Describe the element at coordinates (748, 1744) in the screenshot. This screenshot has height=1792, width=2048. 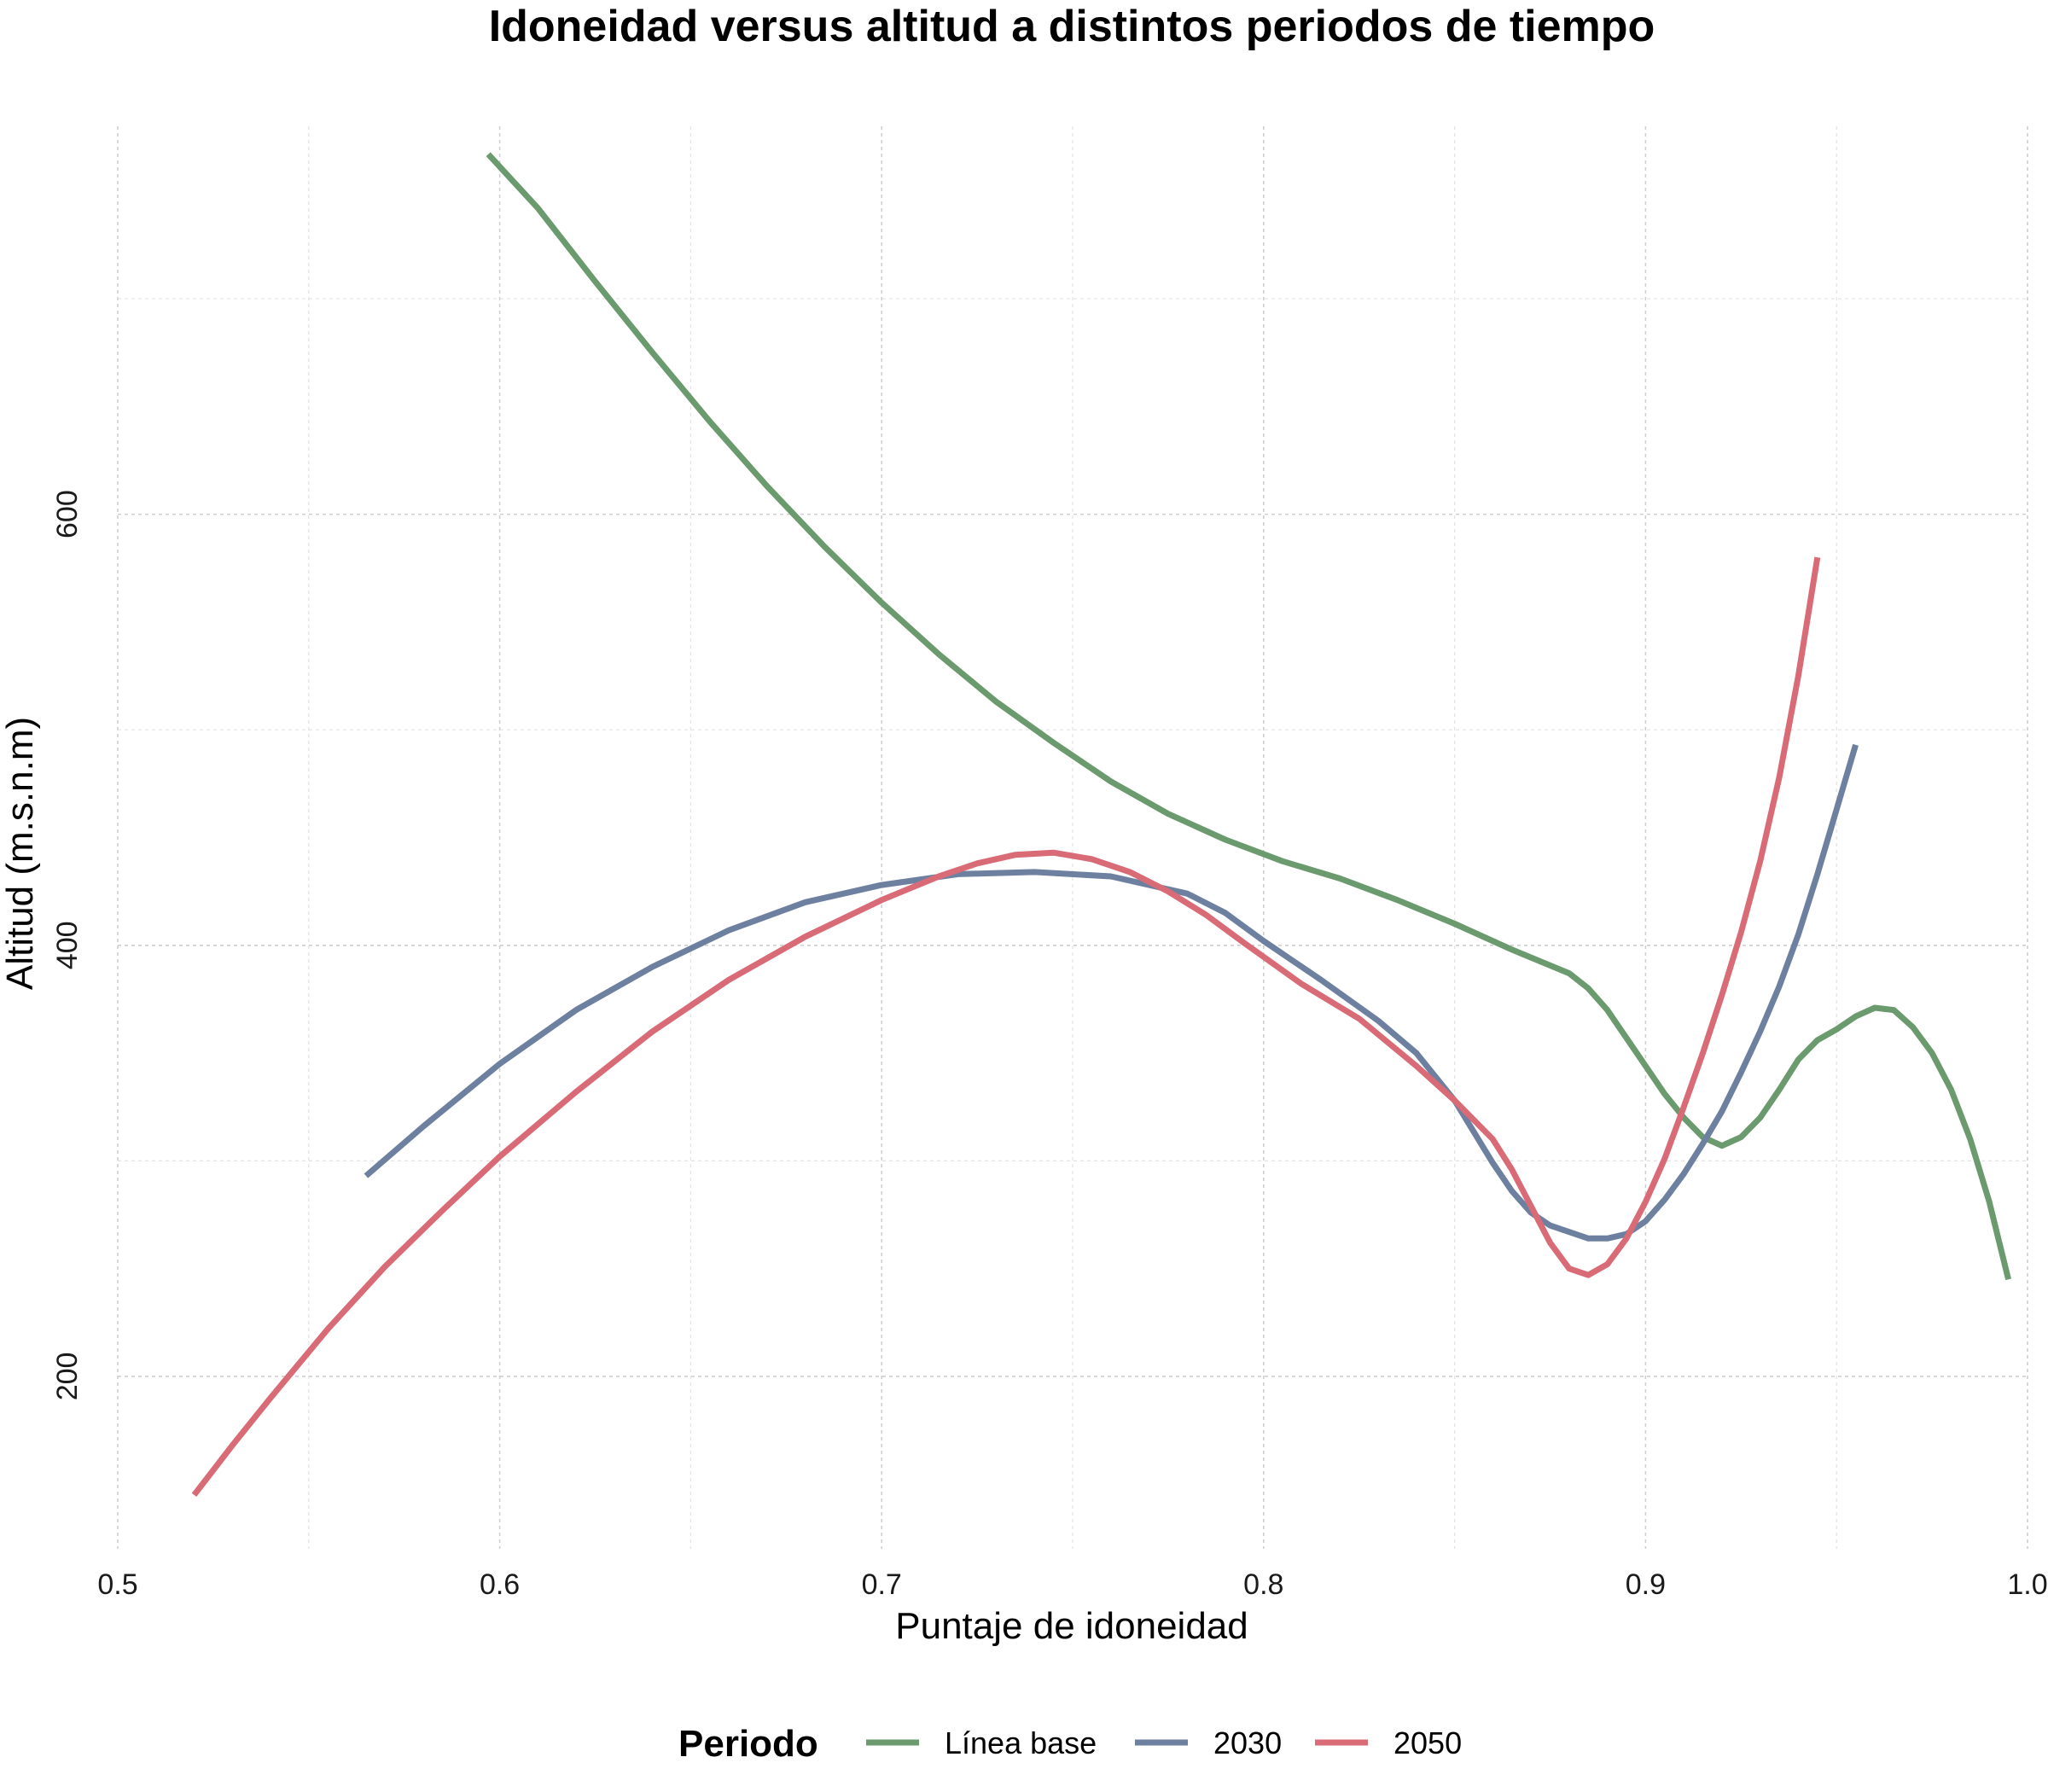
I see `legend-title: Periodo` at that location.